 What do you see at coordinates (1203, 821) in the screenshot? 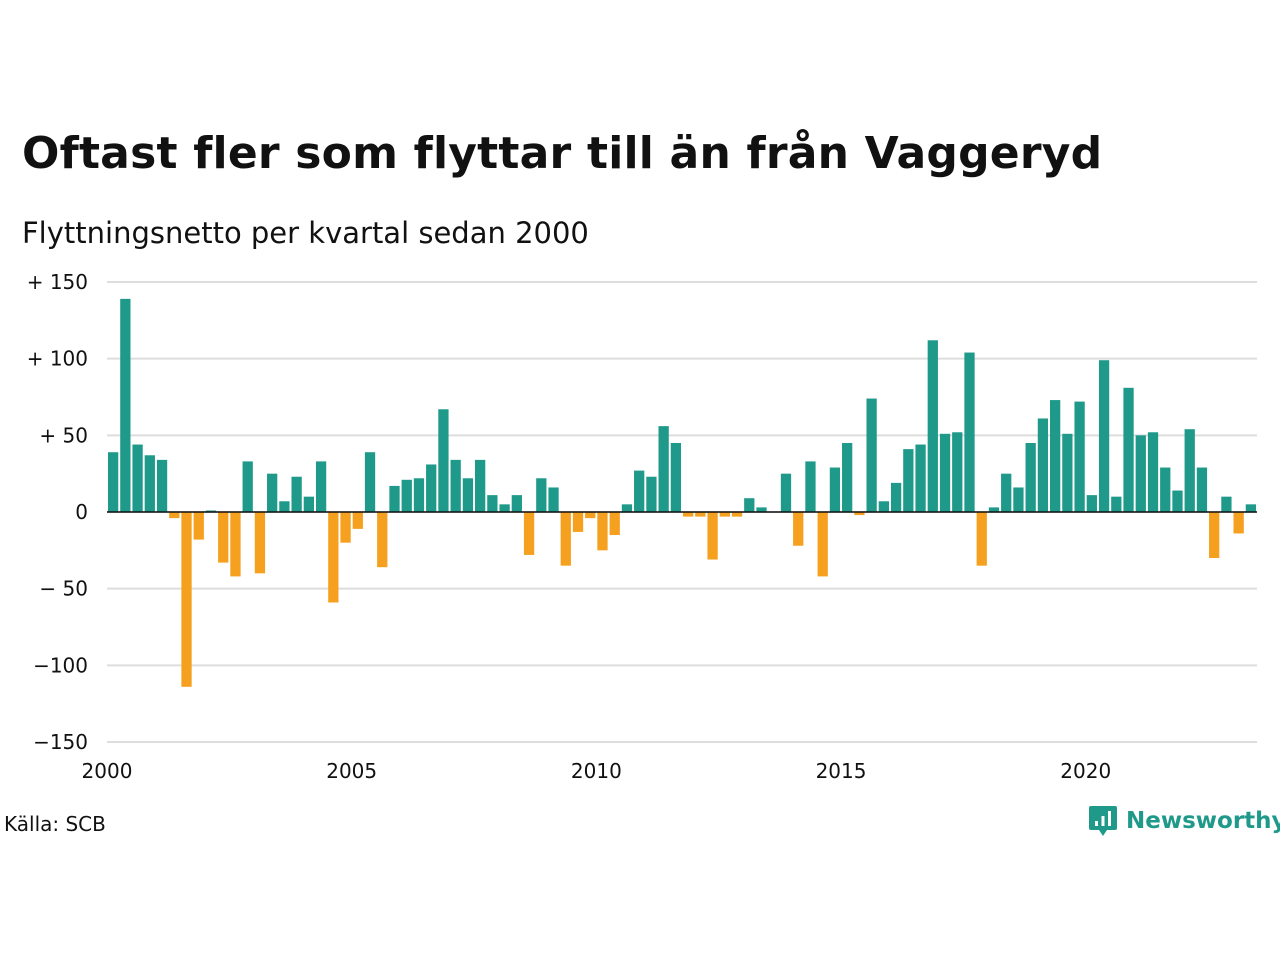
I see `brand-name: Newsworthy` at bounding box center [1203, 821].